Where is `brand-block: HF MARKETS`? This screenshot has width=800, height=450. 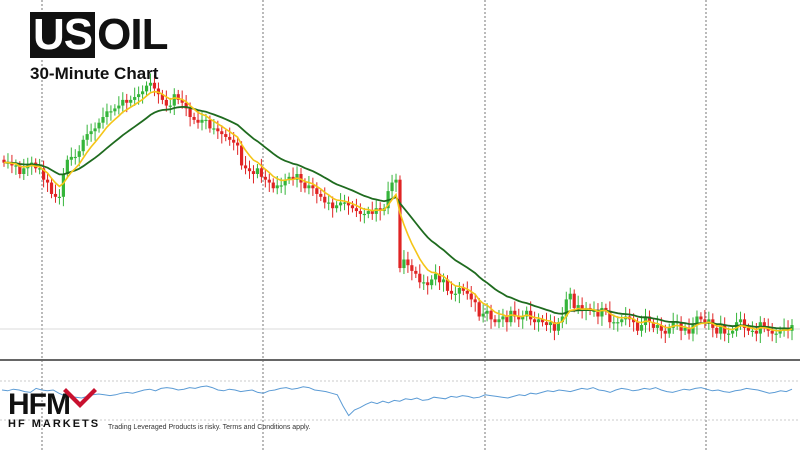 brand-block: HF MARKETS is located at coordinates (54, 408).